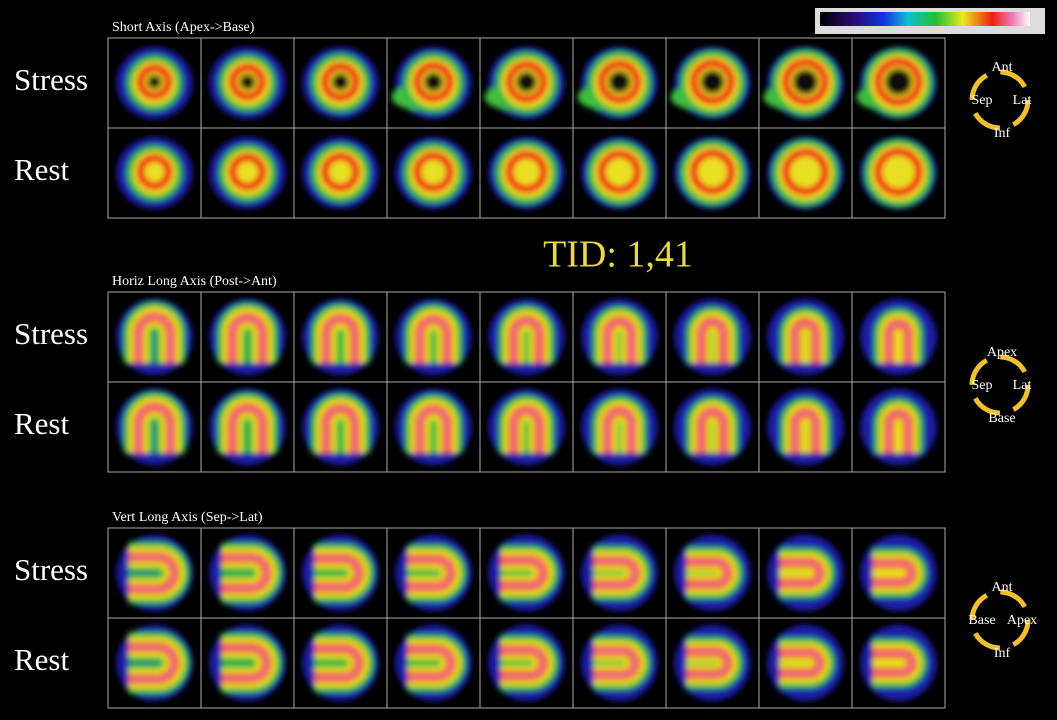  Describe the element at coordinates (194, 281) in the screenshot. I see `panel-title: Horiz Long Axis (Post->Ant)` at that location.